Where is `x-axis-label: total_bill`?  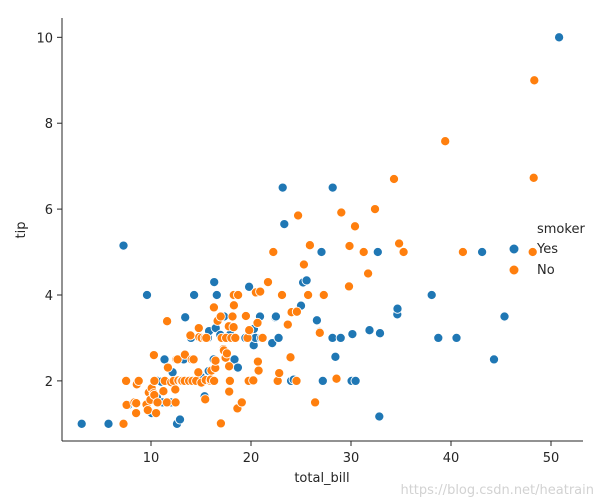 x-axis-label: total_bill is located at coordinates (321, 478).